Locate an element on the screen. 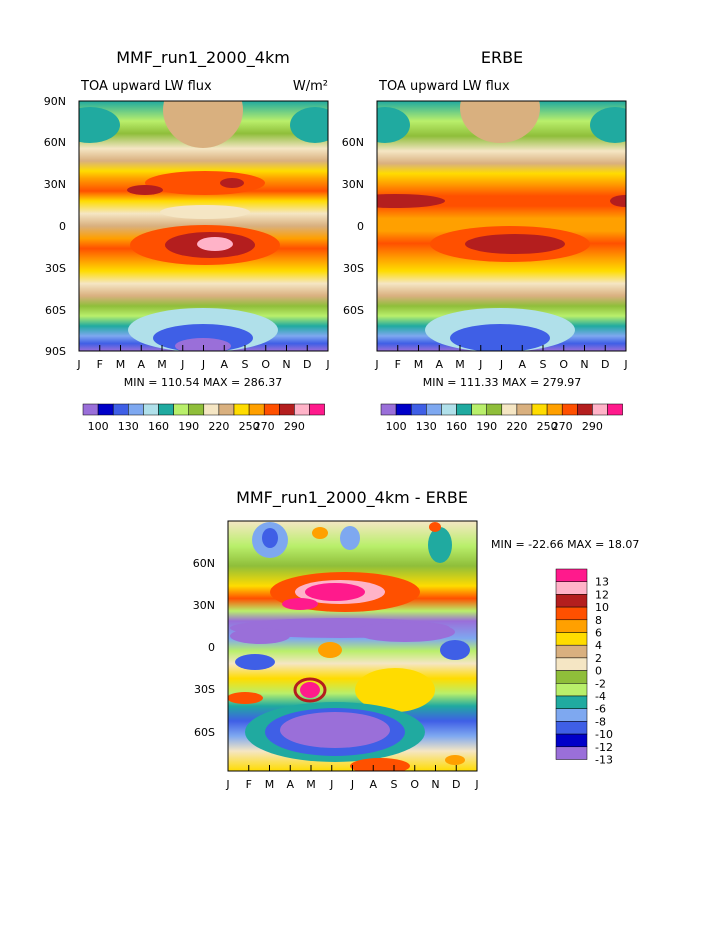 This screenshot has height=935, width=723. colorbar-label: -8 is located at coordinates (600, 721).